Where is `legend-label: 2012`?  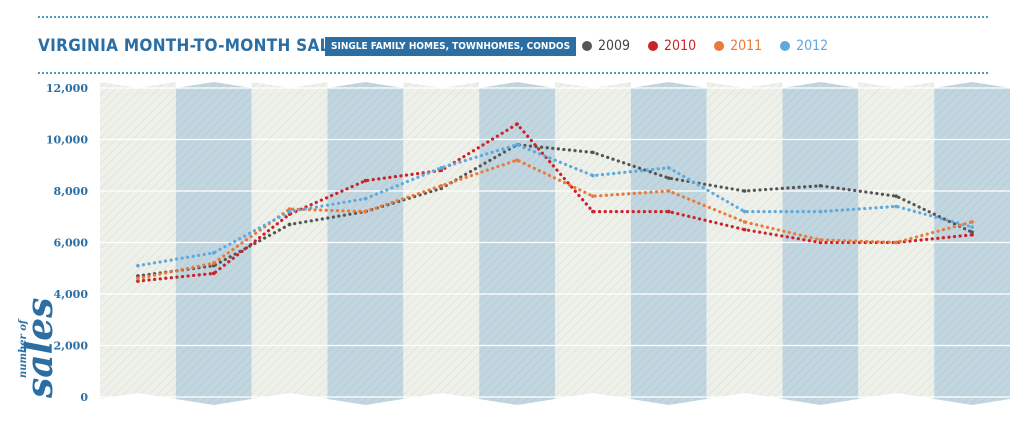 legend-label: 2012 is located at coordinates (812, 46).